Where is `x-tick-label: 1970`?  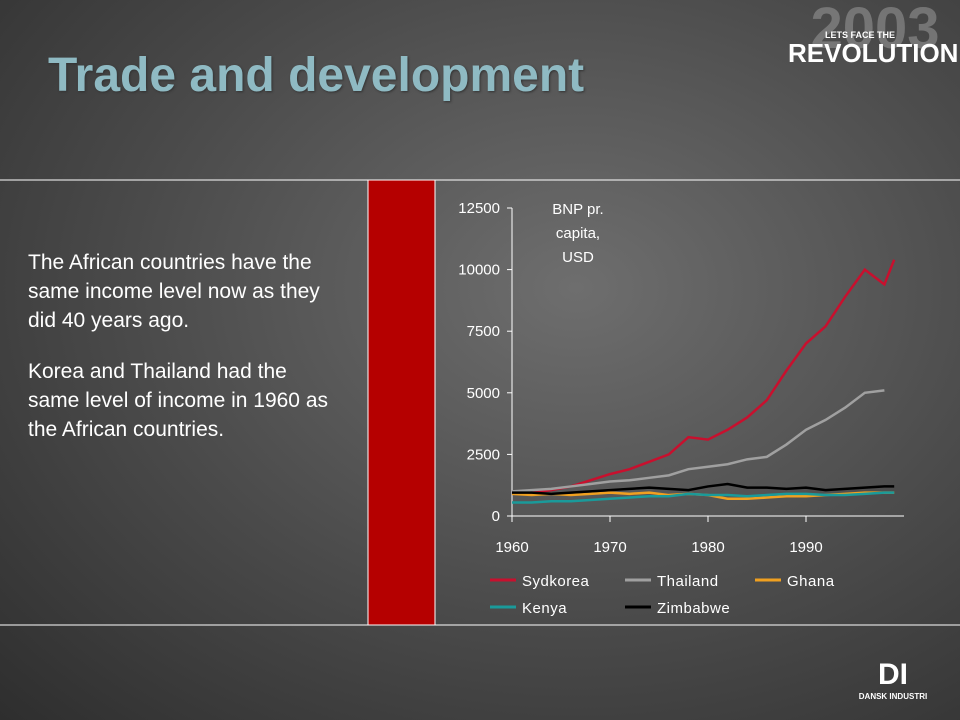
x-tick-label: 1970 is located at coordinates (609, 547).